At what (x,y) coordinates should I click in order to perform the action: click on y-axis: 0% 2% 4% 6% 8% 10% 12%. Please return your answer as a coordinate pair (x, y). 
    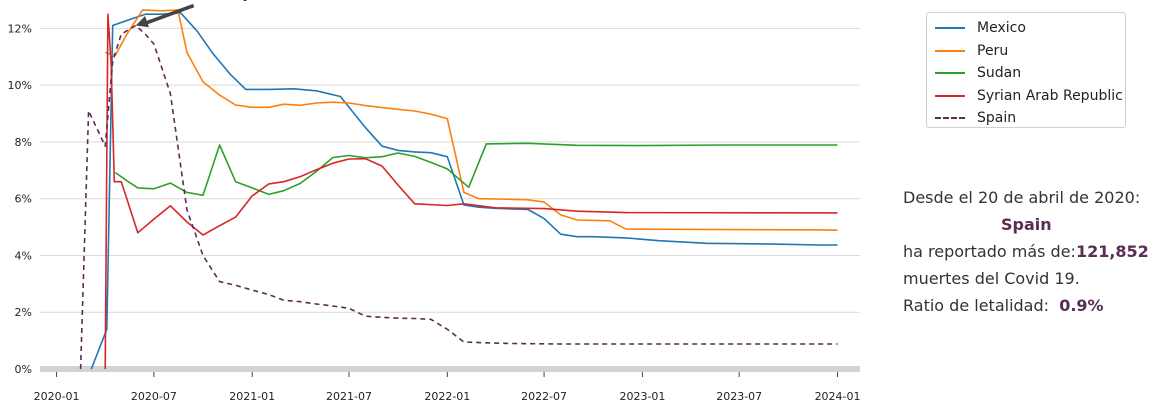
    Looking at the image, I should click on (20, 199).